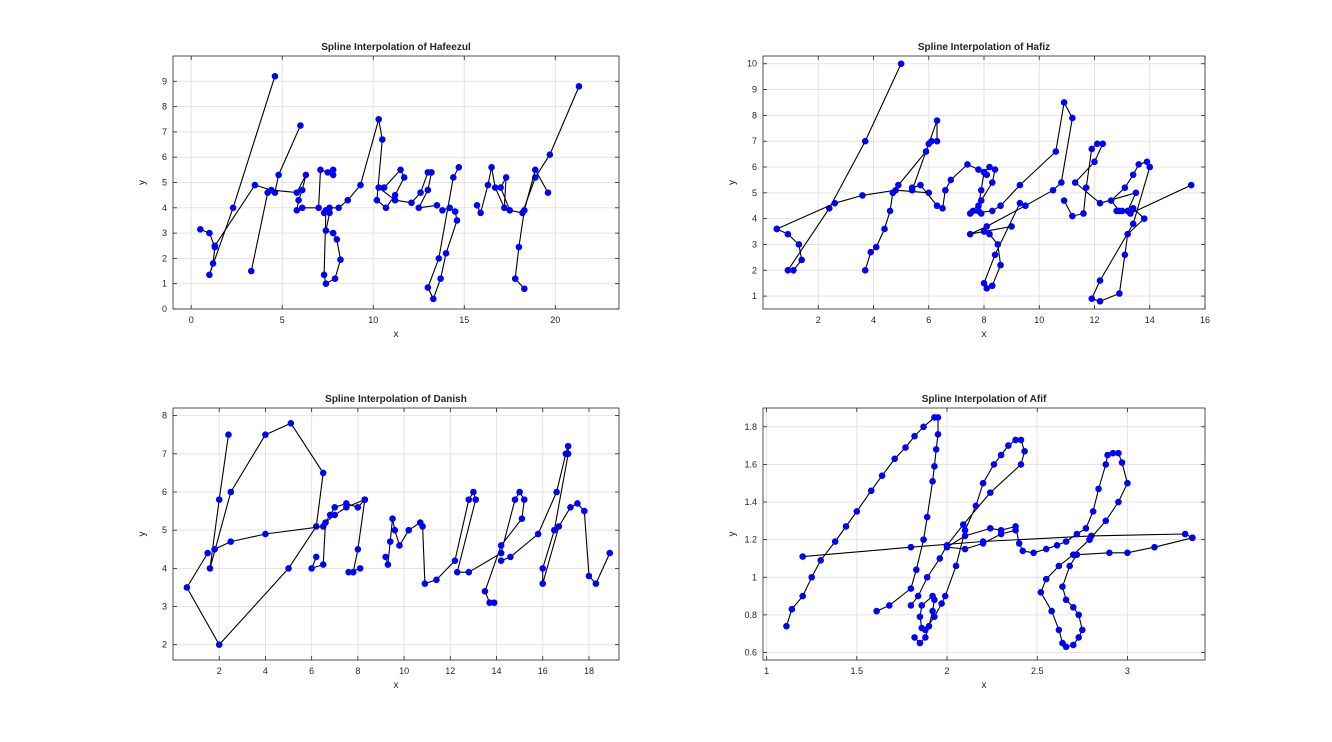 This screenshot has height=742, width=1332. Describe the element at coordinates (754, 115) in the screenshot. I see `y-tick-label: 8` at that location.